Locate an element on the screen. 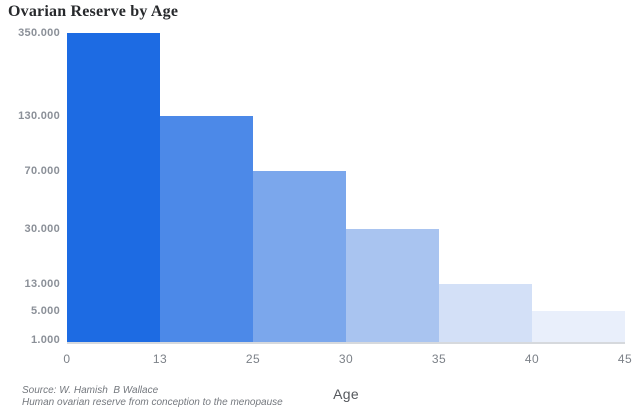 Image resolution: width=640 pixels, height=413 pixels. x-tick-label: 0 is located at coordinates (67, 359).